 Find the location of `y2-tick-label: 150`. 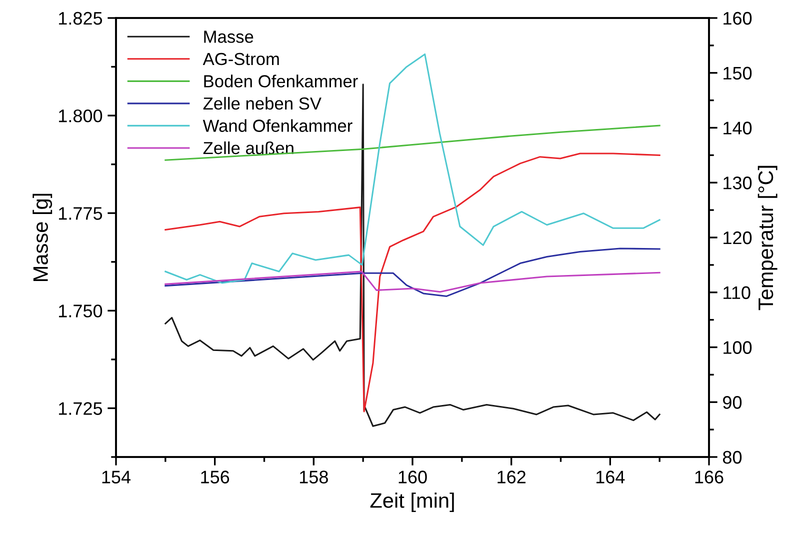

y2-tick-label: 150 is located at coordinates (738, 73).